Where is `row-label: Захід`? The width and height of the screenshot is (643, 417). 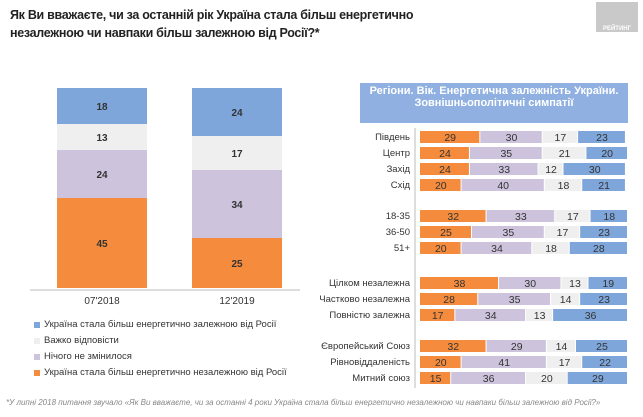 row-label: Захід is located at coordinates (399, 169).